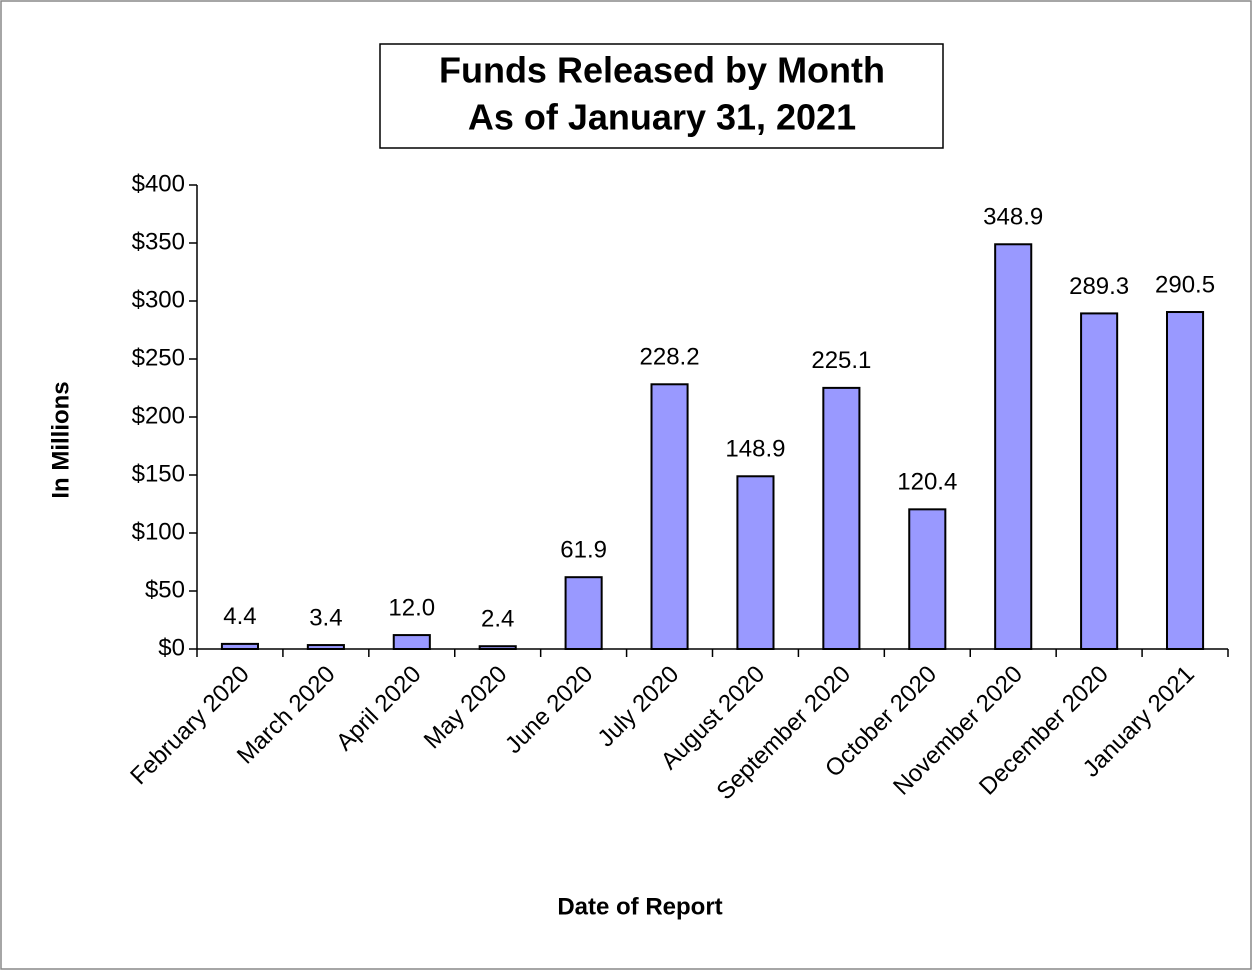 Image resolution: width=1253 pixels, height=971 pixels. What do you see at coordinates (158, 357) in the screenshot?
I see `y-tick-label: $250` at bounding box center [158, 357].